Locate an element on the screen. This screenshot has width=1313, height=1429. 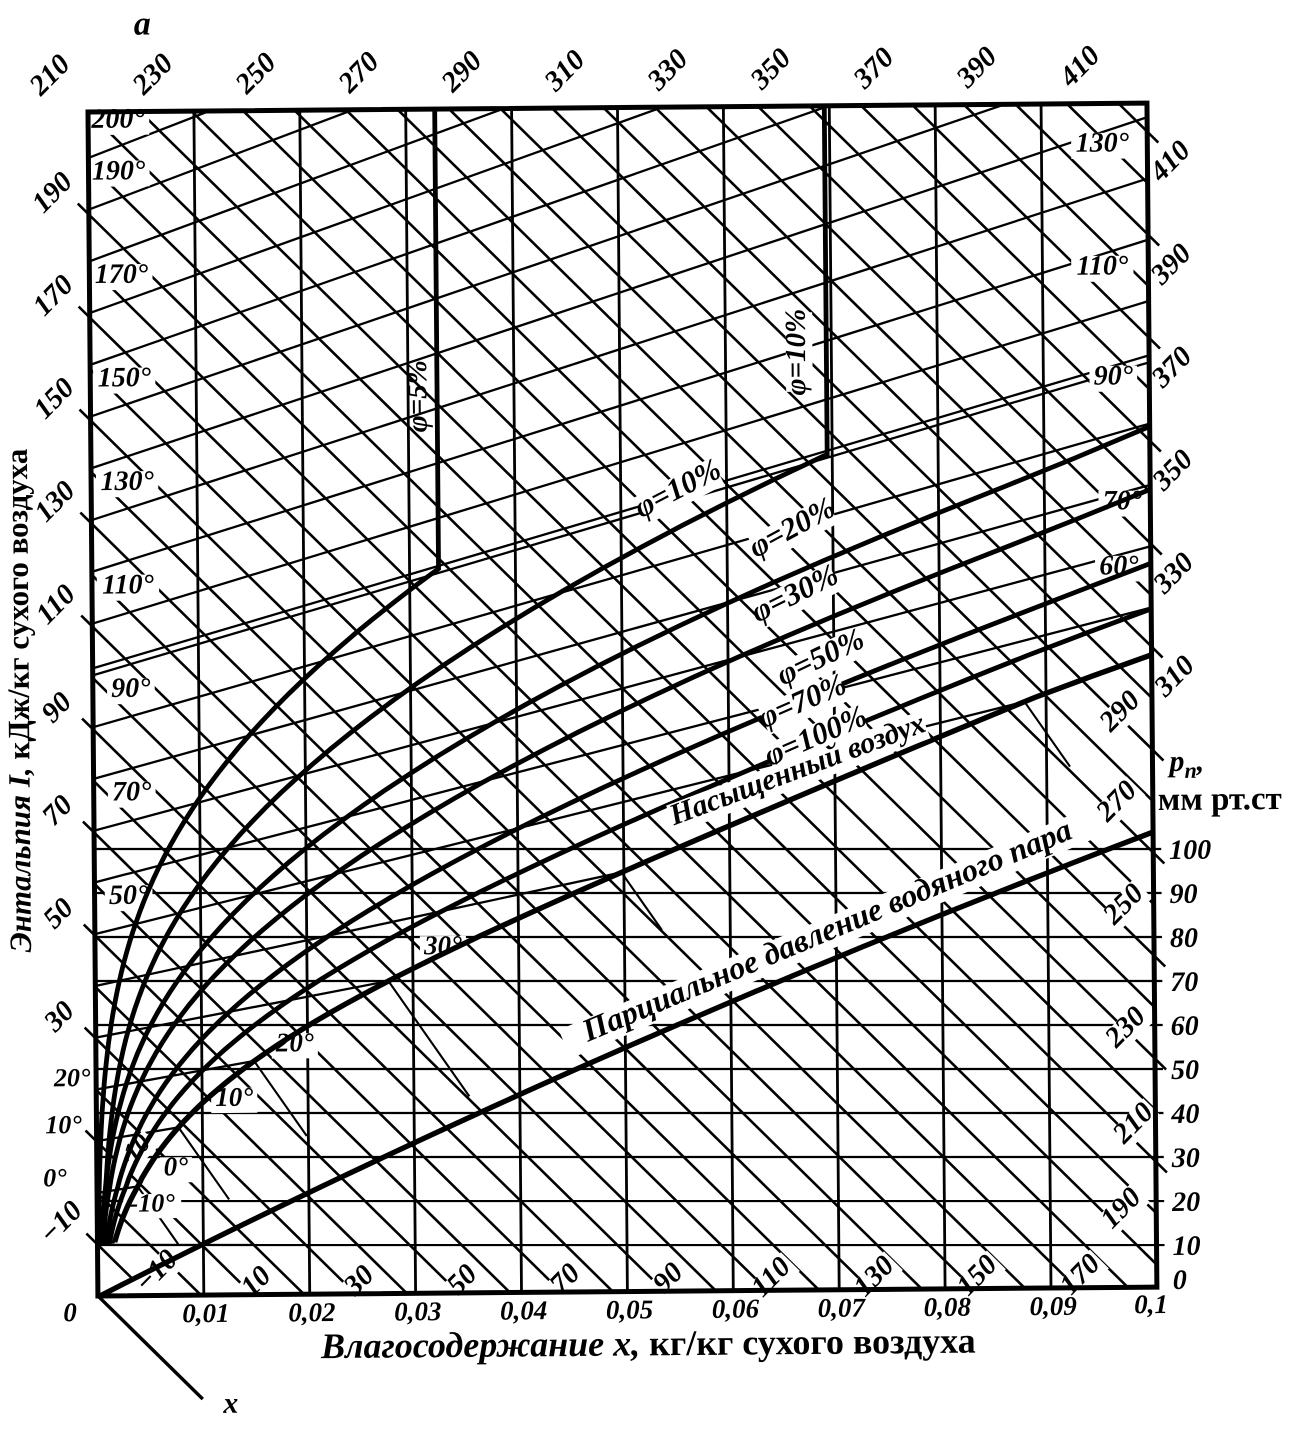
svg-text: 150° is located at coordinates (123, 377).